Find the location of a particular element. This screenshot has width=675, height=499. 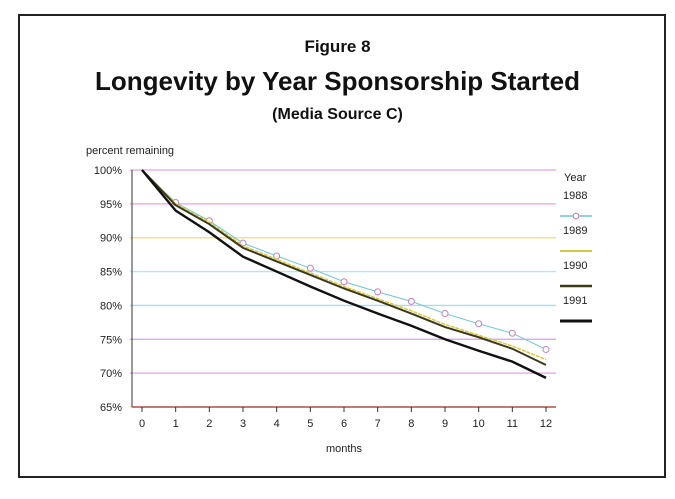

x-tick-label: 8 is located at coordinates (411, 424).